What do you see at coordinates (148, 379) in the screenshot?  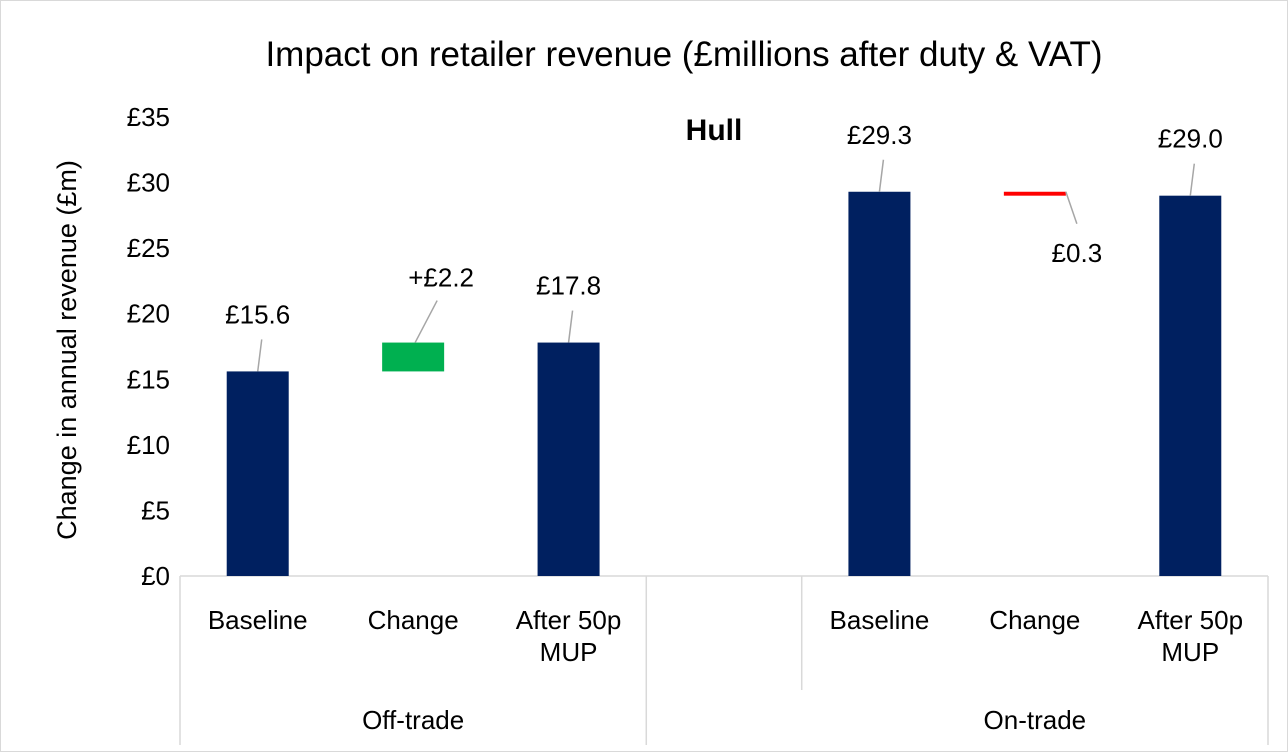 I see `y-tick-label: £15` at bounding box center [148, 379].